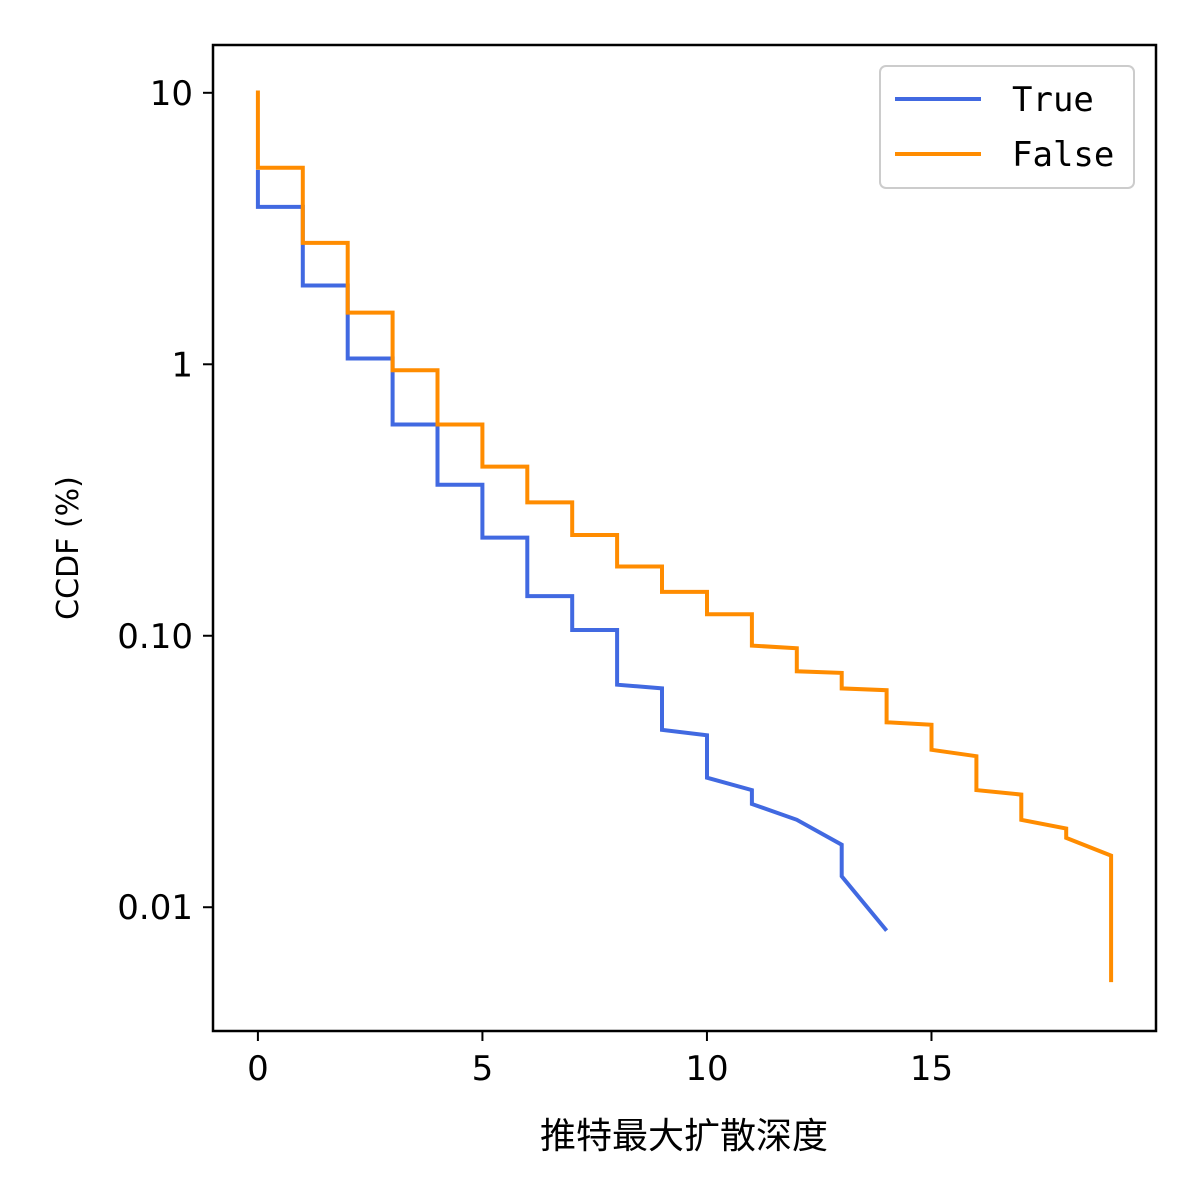  I want to click on legend-label-true: True, so click(1053, 100).